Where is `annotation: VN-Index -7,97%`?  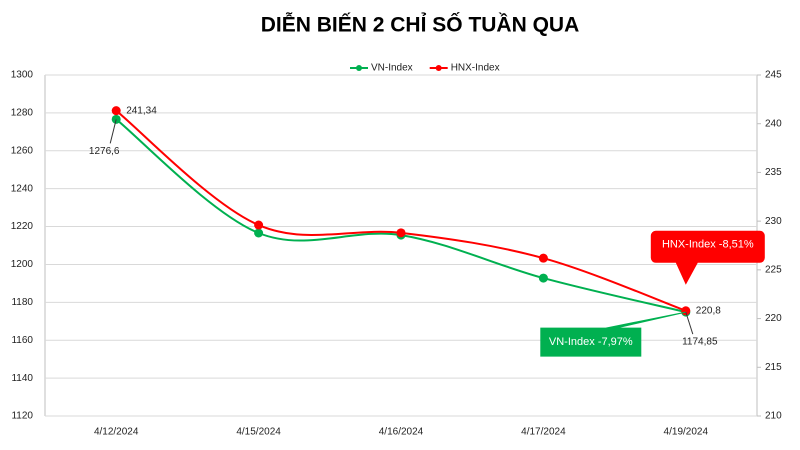 annotation: VN-Index -7,97% is located at coordinates (591, 342).